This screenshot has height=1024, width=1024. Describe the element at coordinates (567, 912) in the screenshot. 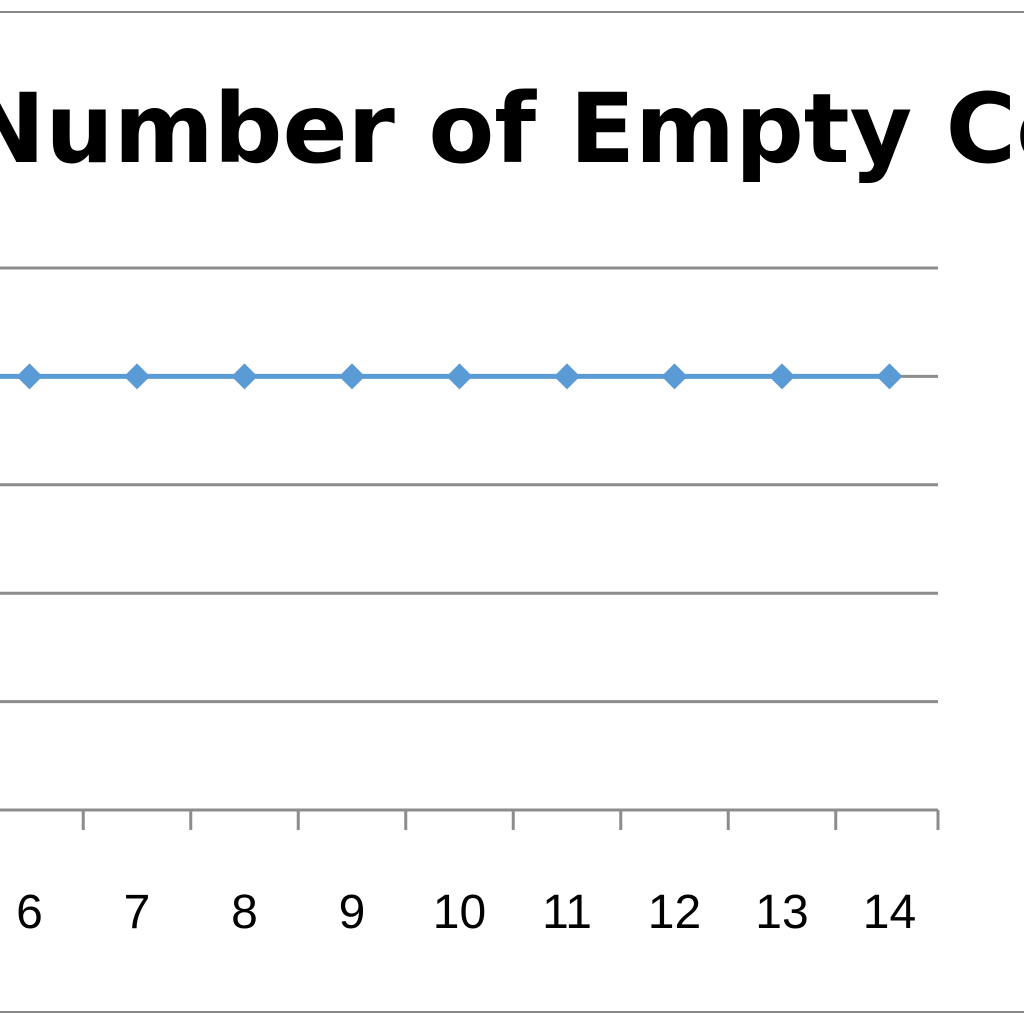

I see `x-tick-label-11: 11` at that location.